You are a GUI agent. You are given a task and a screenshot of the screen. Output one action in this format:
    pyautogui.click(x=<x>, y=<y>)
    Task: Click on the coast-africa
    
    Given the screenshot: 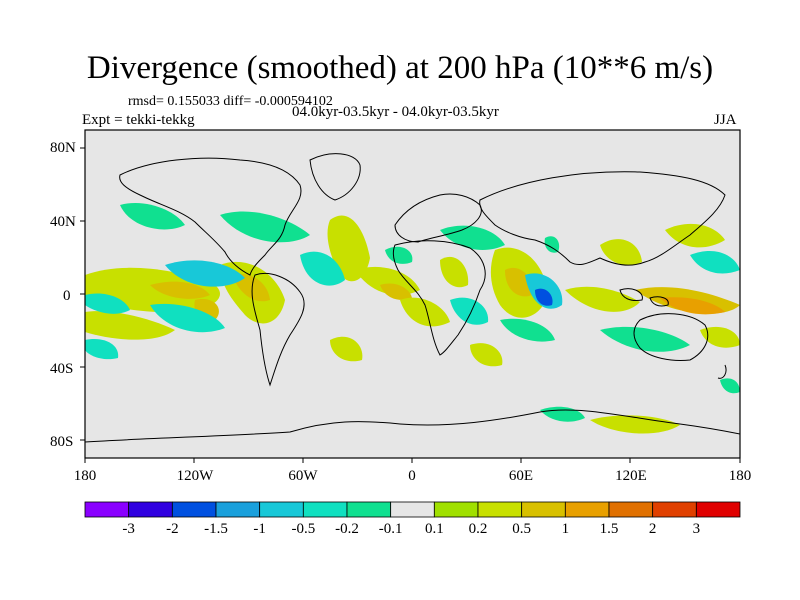 What is the action you would take?
    pyautogui.click(x=439, y=298)
    